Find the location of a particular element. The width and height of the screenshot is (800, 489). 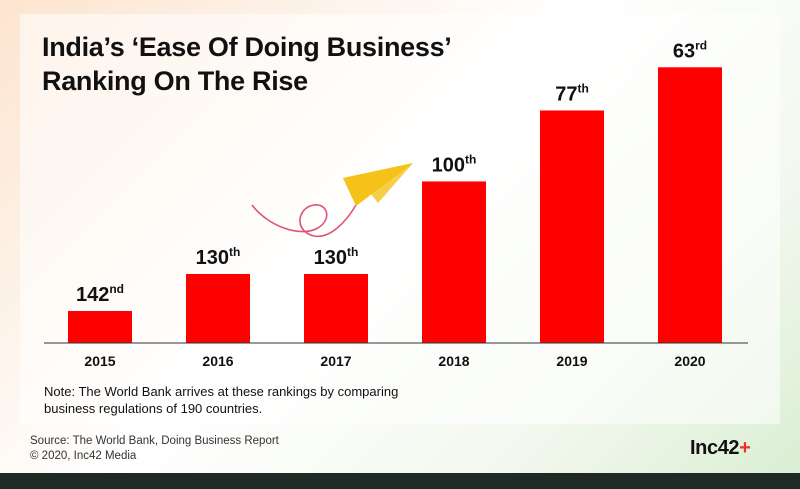

title-line-2: Ranking On The Rise is located at coordinates (175, 81).